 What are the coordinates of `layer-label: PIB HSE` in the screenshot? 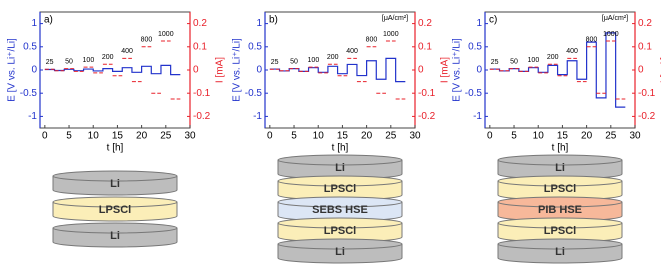 It's located at (560, 210).